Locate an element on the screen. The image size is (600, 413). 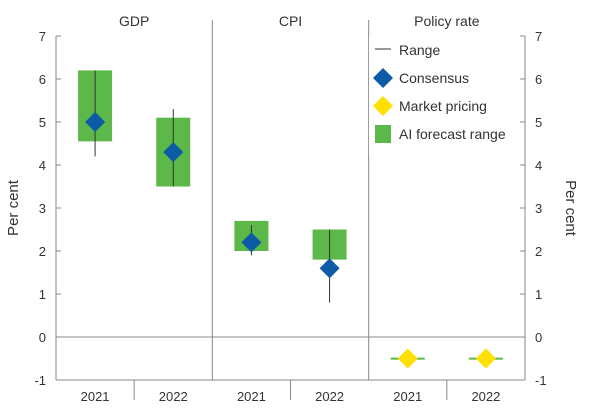
legend-label-range: Range is located at coordinates (419, 50).